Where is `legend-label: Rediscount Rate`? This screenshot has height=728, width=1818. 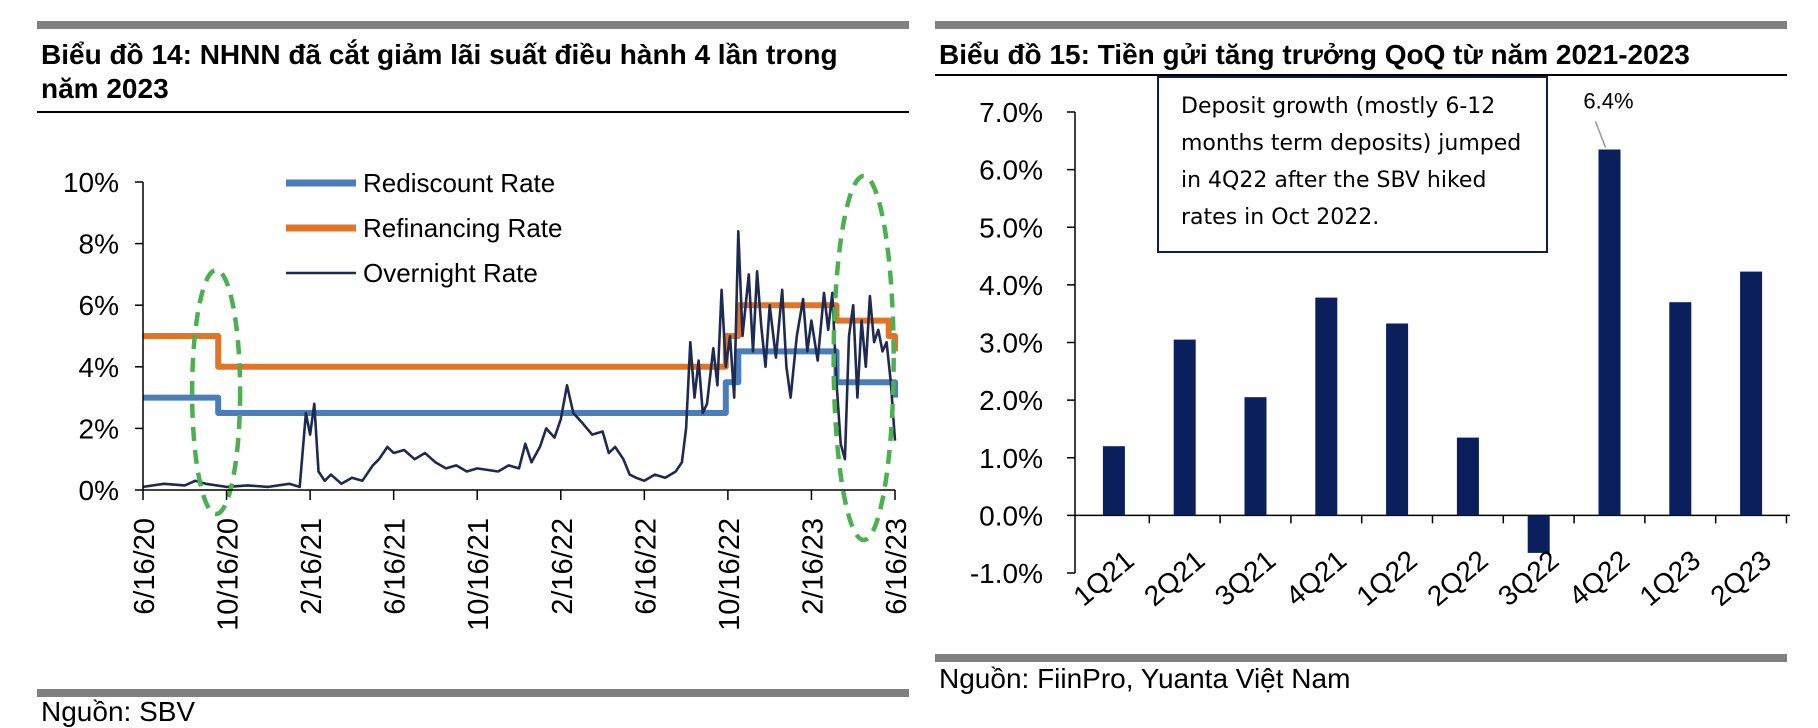 legend-label: Rediscount Rate is located at coordinates (459, 183).